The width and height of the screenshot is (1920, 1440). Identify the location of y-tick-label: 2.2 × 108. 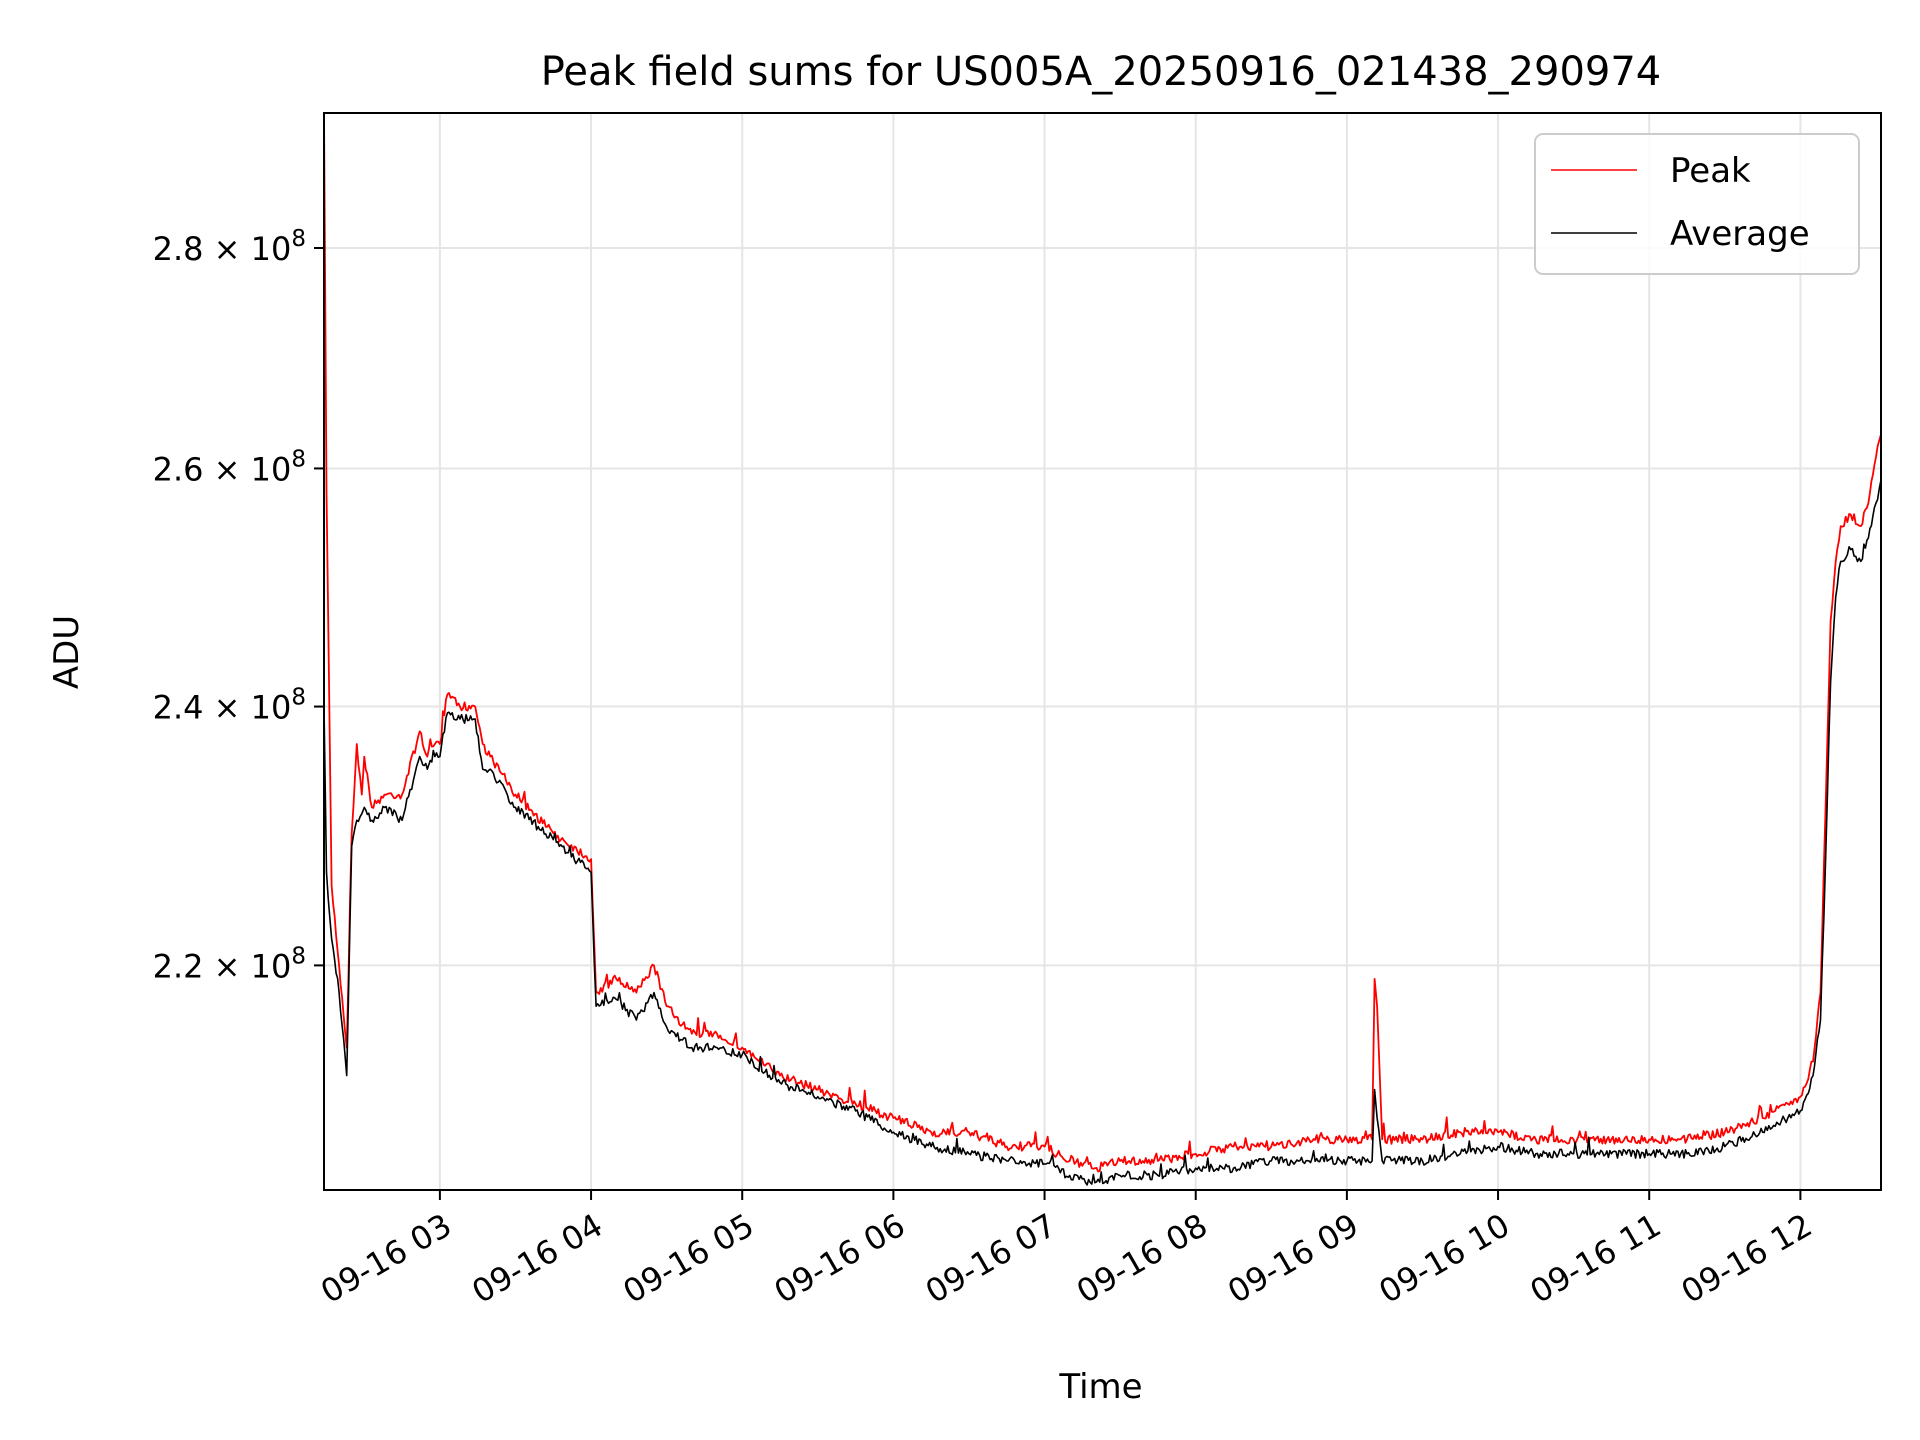
(229, 964).